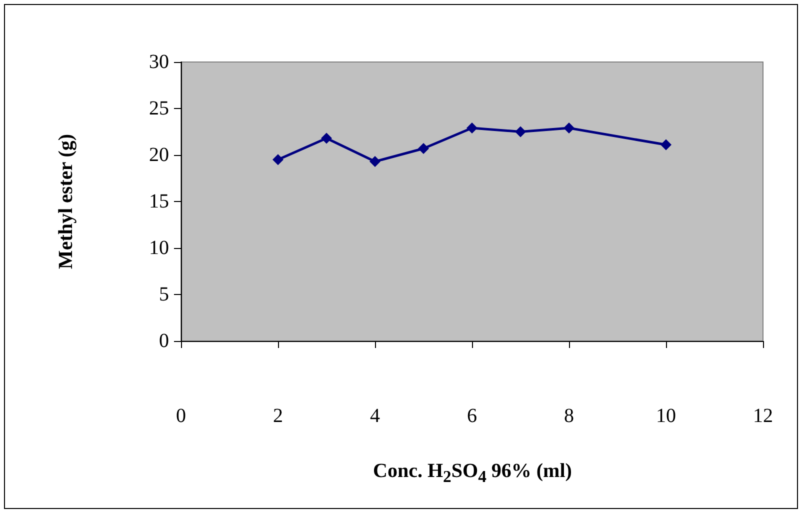 The image size is (804, 515). What do you see at coordinates (375, 416) in the screenshot?
I see `x-tick-label: 4` at bounding box center [375, 416].